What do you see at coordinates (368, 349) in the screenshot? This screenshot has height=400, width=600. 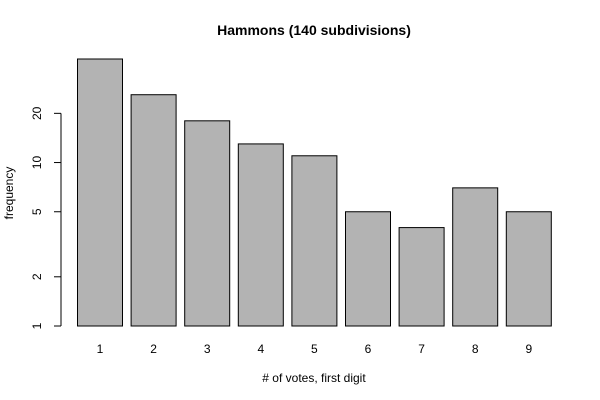 I see `x-tick-label: 6` at bounding box center [368, 349].